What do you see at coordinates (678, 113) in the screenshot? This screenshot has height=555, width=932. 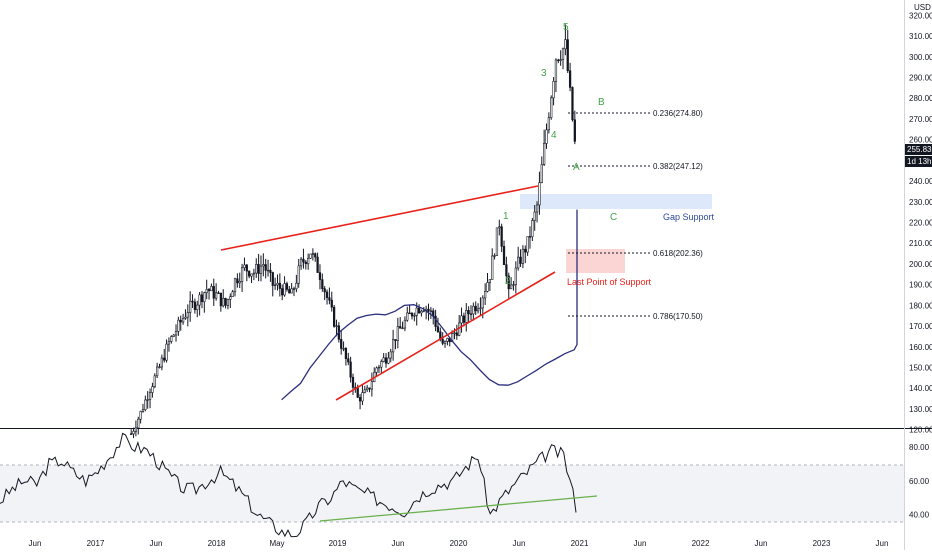 I see `fib-236-label: 0.236(274.80)` at bounding box center [678, 113].